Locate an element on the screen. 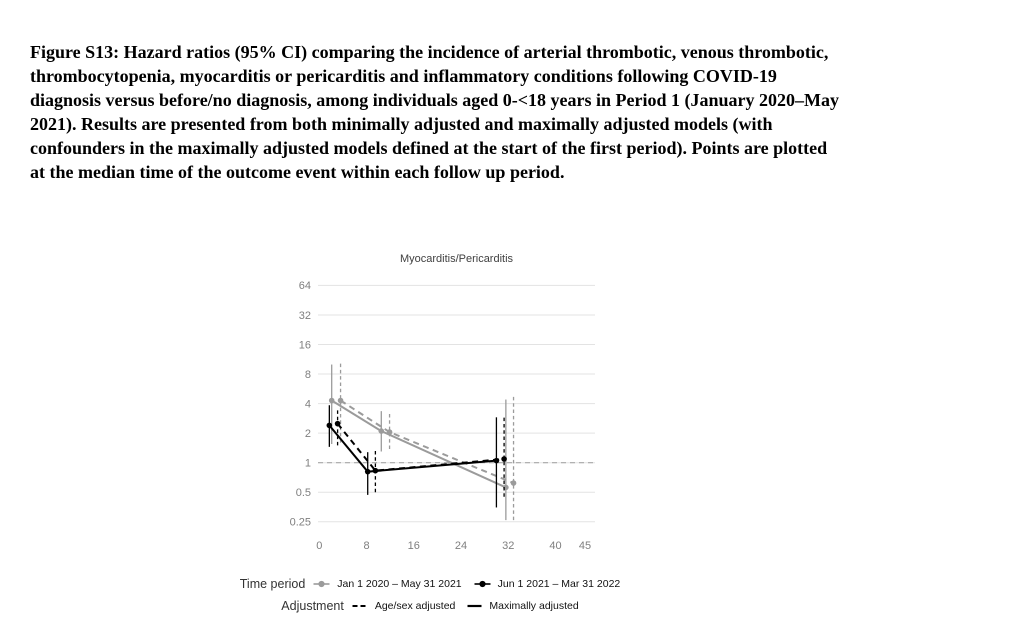  x-tick-label: 8 is located at coordinates (366, 546).